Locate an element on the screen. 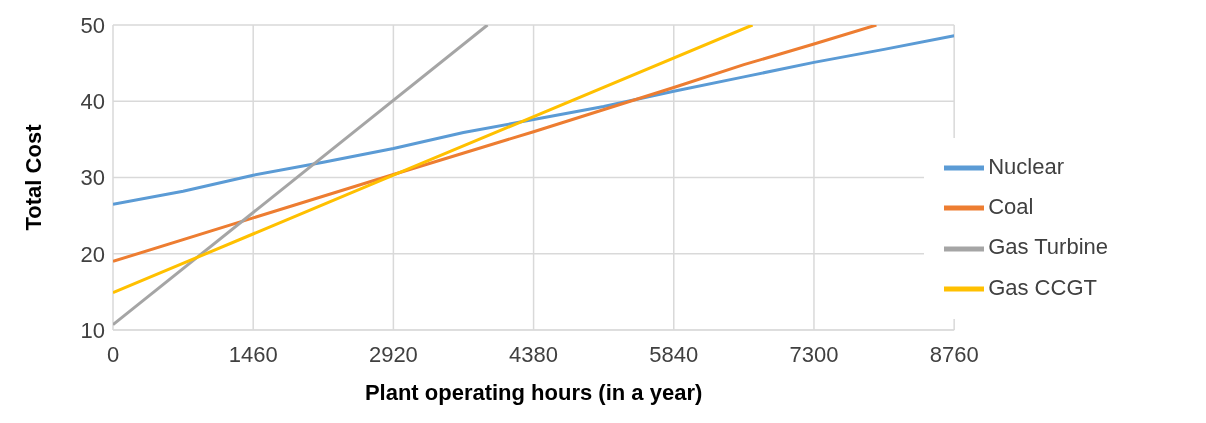 This screenshot has width=1206, height=423. y-axis-title: Total Cost is located at coordinates (33, 177).